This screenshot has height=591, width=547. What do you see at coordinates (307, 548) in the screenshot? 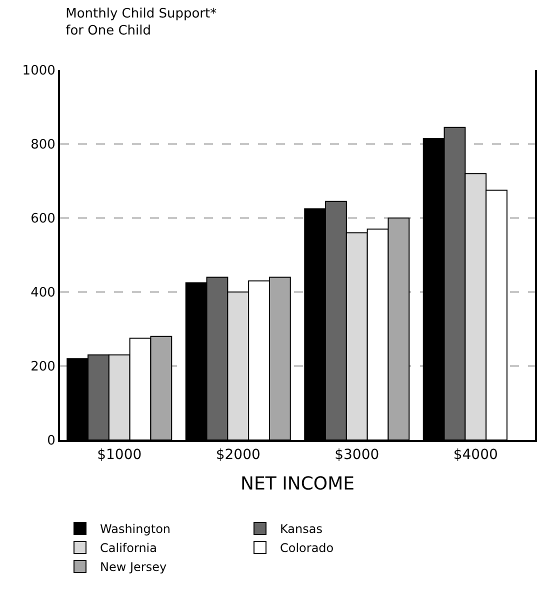
I see `legend-label: Colorado` at bounding box center [307, 548].